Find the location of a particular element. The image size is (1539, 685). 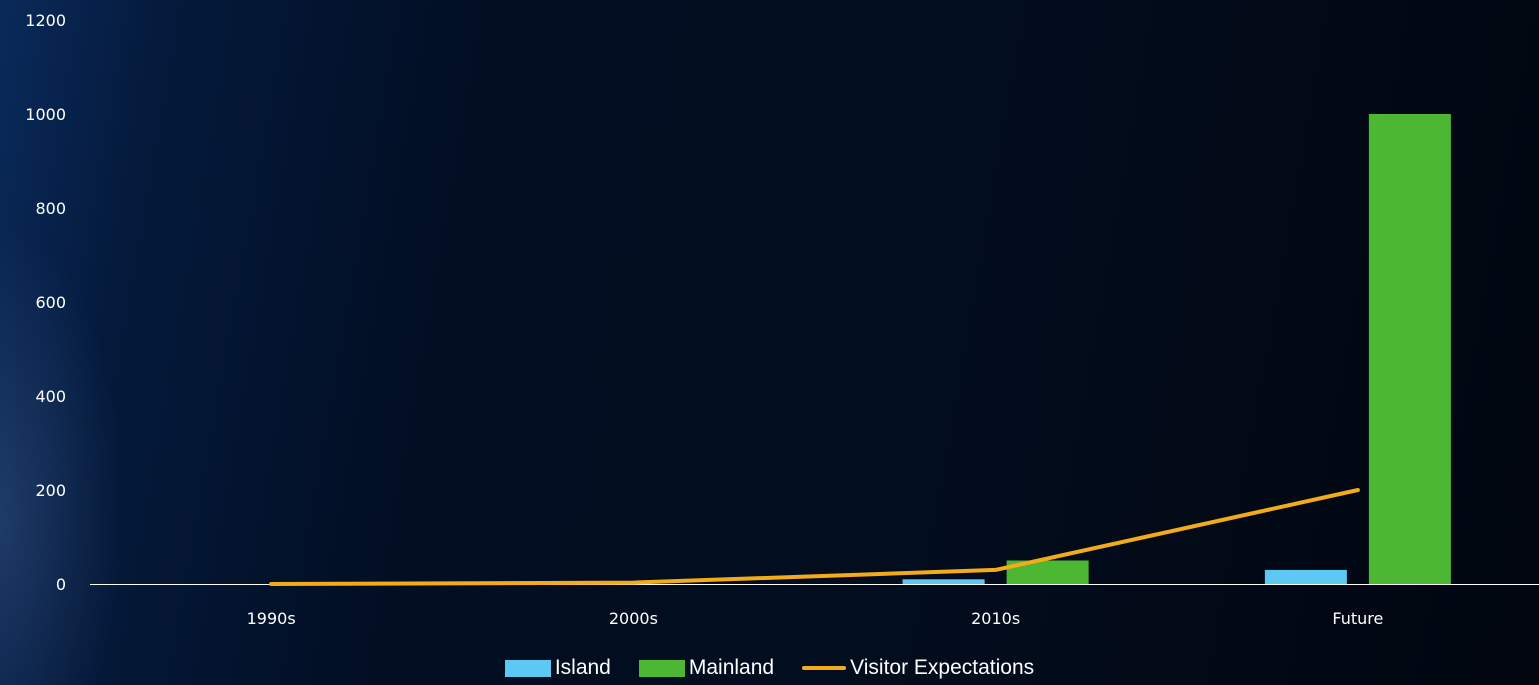

legend-swatch-island is located at coordinates (527, 668).